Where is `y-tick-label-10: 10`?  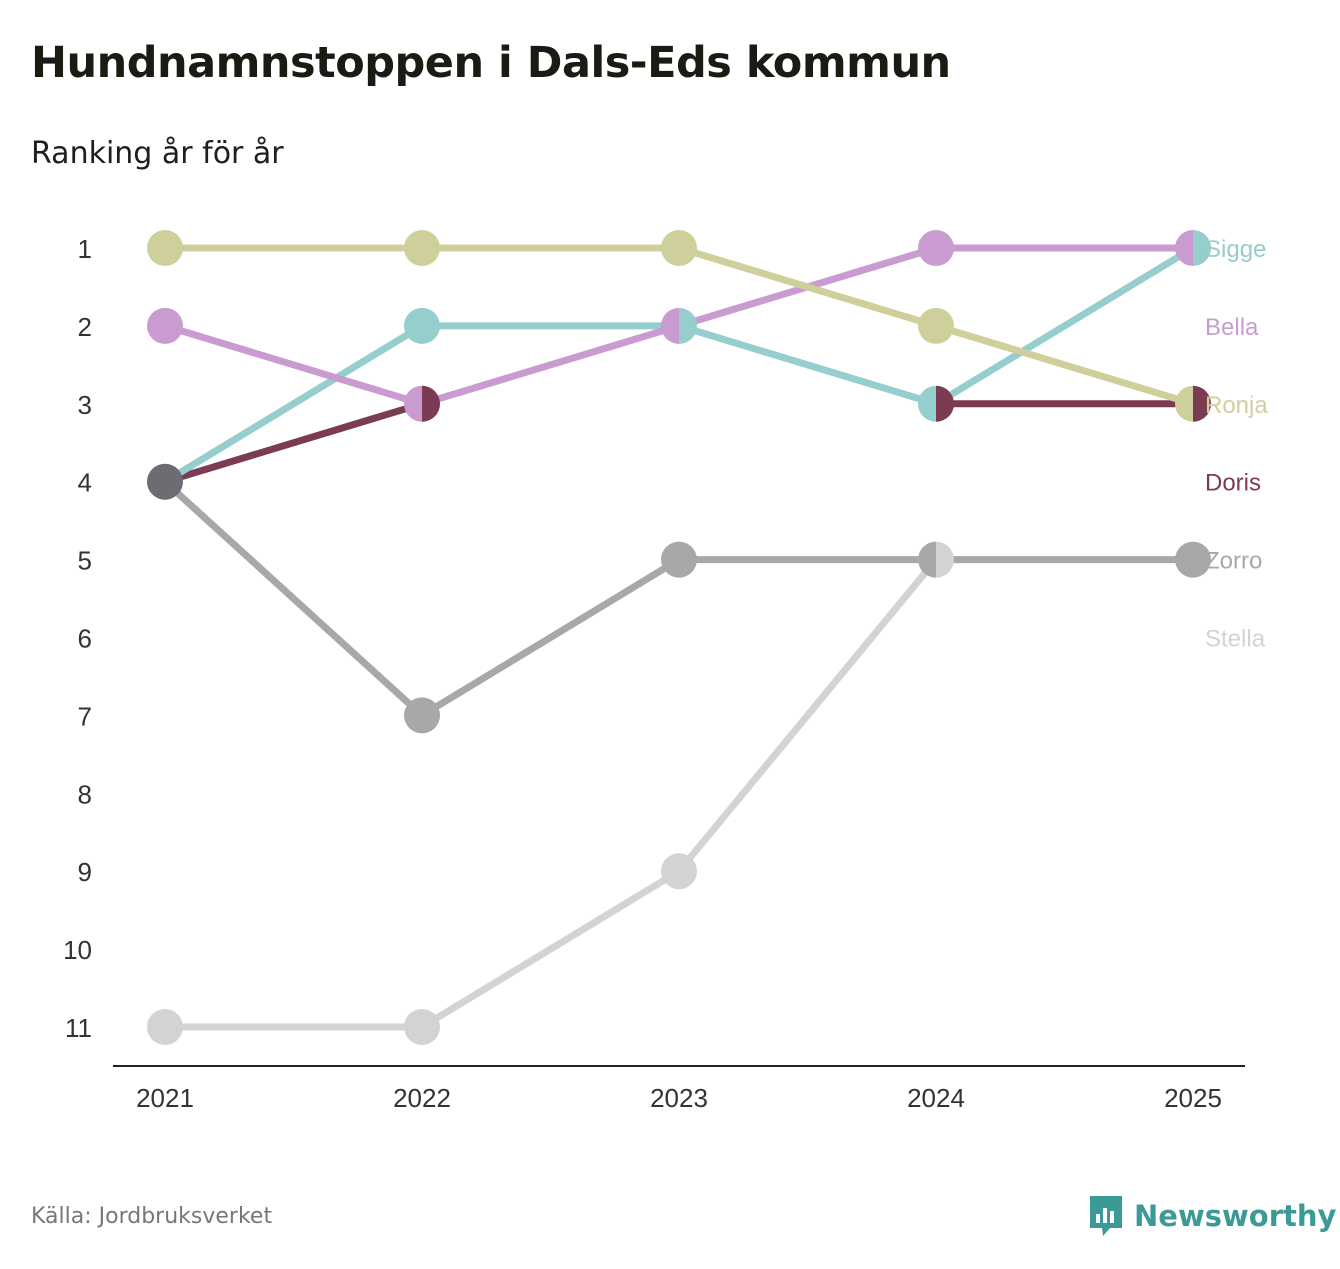
y-tick-label-10: 10 is located at coordinates (77, 950).